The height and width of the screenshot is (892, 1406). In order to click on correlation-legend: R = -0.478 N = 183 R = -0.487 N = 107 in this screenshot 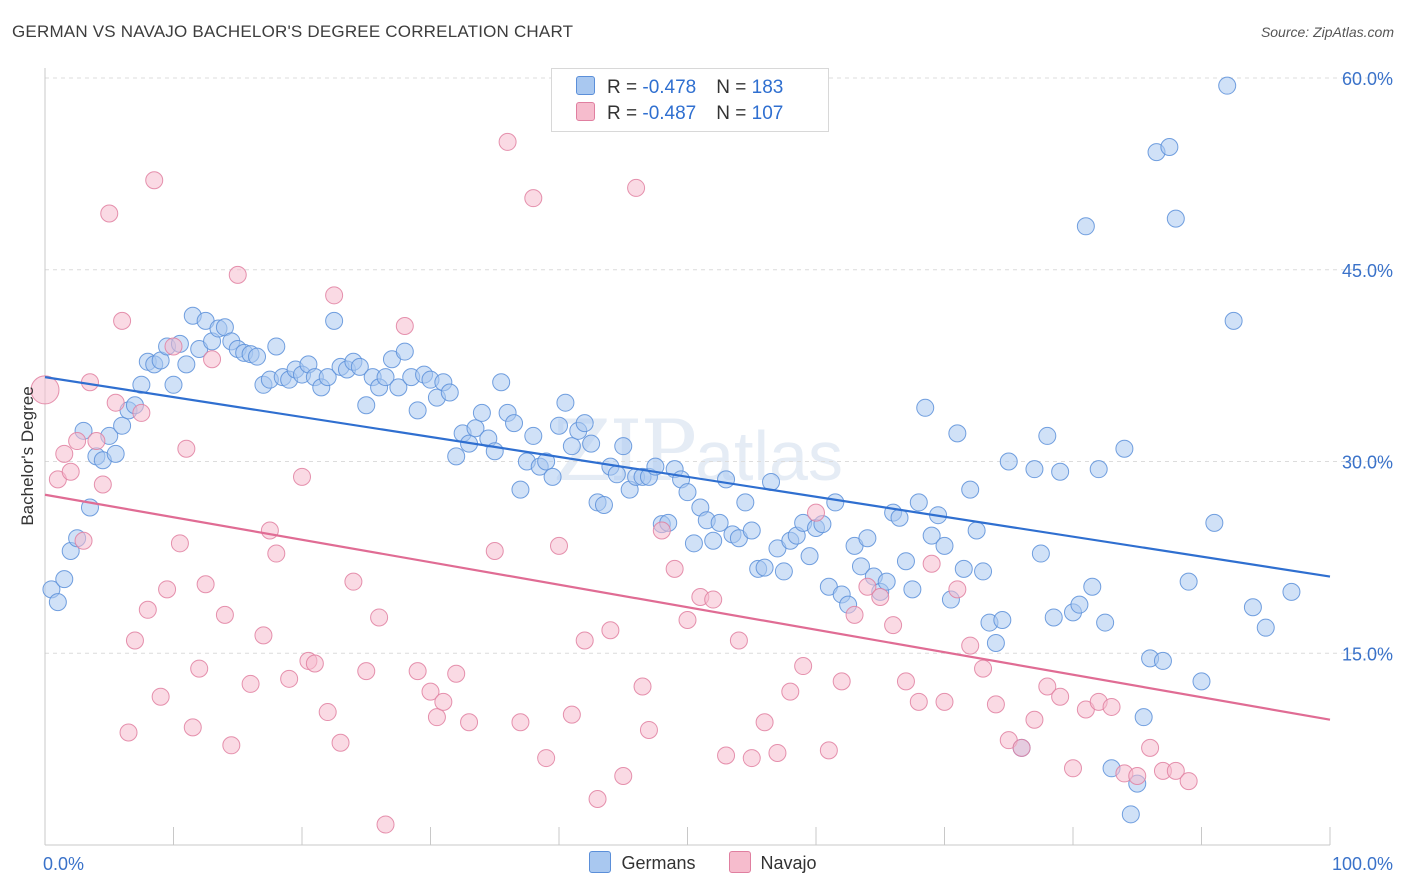, I will do `click(690, 100)`.